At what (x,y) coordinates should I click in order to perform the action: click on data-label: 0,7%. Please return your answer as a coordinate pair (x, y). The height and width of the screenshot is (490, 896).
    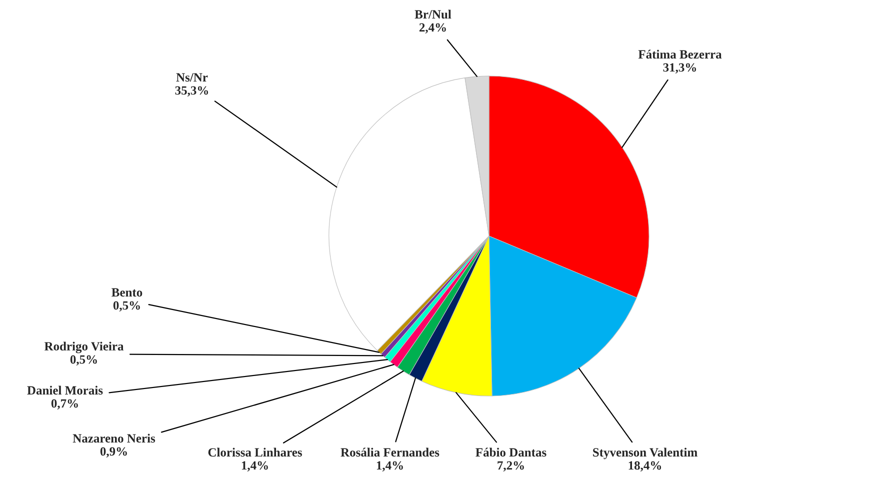
    Looking at the image, I should click on (64, 404).